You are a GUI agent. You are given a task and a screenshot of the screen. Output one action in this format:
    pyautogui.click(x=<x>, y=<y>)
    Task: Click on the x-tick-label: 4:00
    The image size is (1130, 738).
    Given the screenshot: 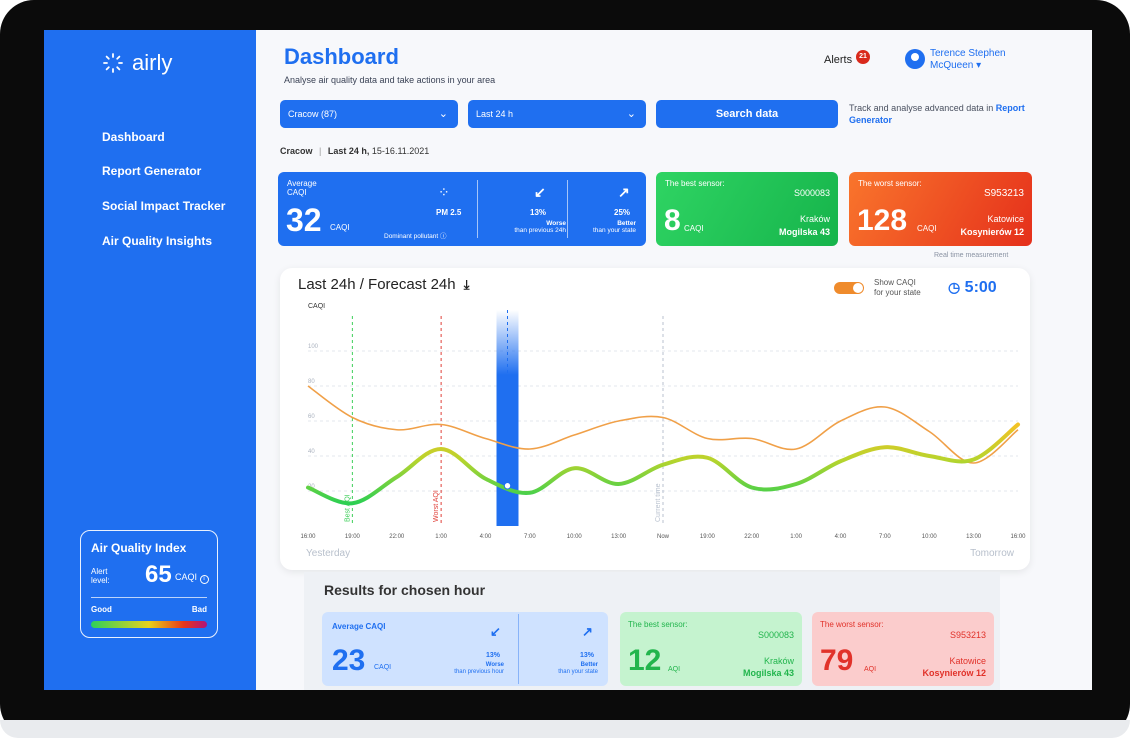 What is the action you would take?
    pyautogui.click(x=841, y=537)
    